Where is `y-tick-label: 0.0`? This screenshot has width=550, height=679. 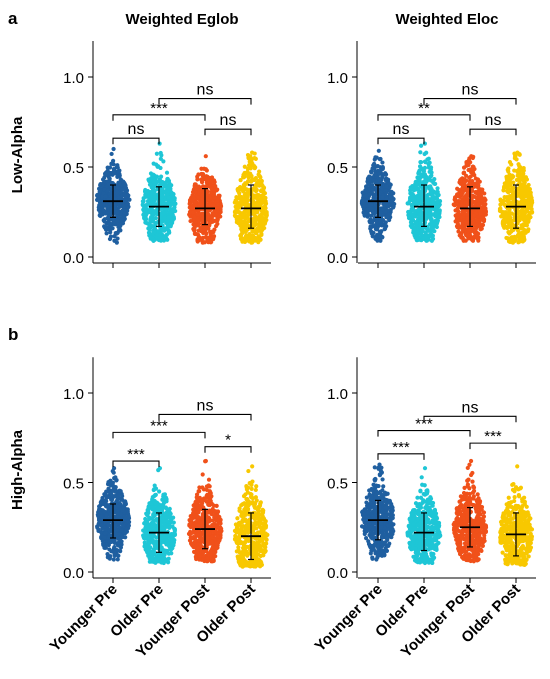 y-tick-label: 0.0 is located at coordinates (337, 258).